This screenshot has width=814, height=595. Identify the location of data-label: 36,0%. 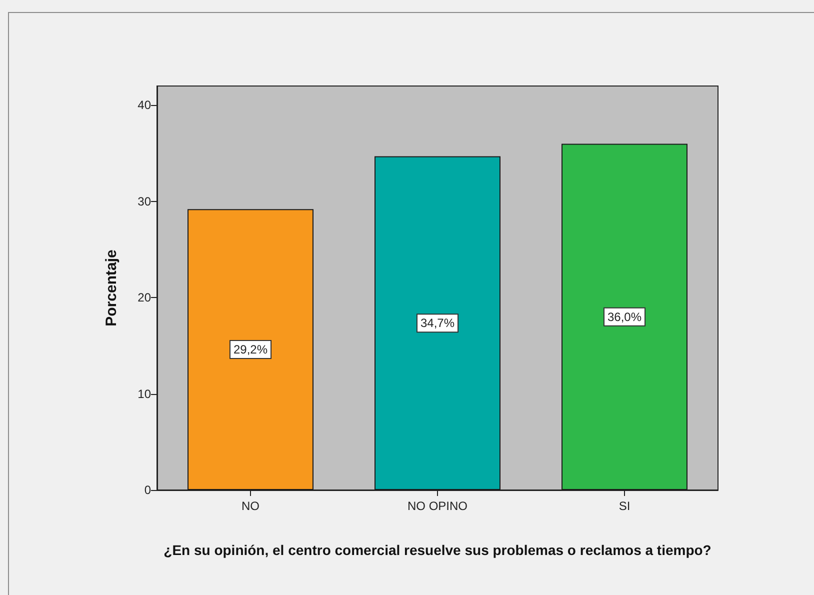
(624, 317).